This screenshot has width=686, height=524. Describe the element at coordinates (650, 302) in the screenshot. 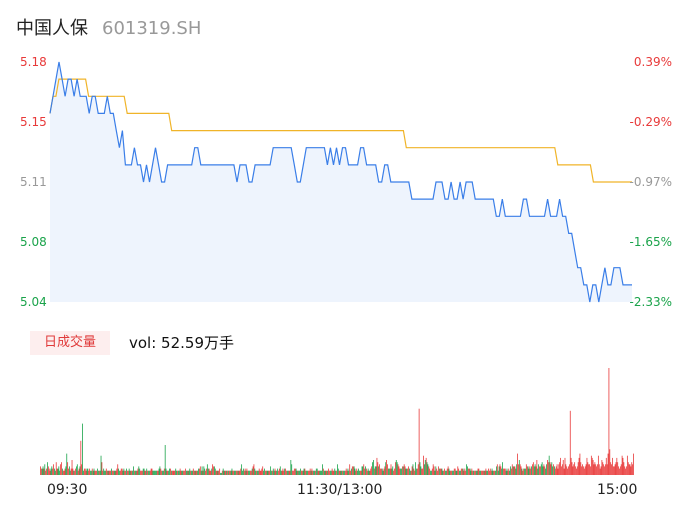

I see `pct-axis-label: -2.33%` at that location.